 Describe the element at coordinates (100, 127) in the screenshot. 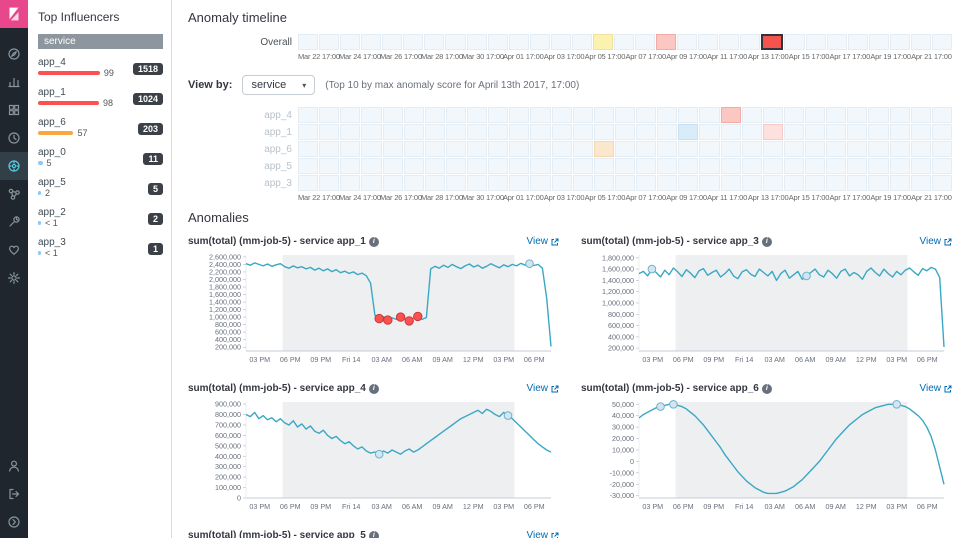

I see `influencer-item: app_6 57 203` at that location.